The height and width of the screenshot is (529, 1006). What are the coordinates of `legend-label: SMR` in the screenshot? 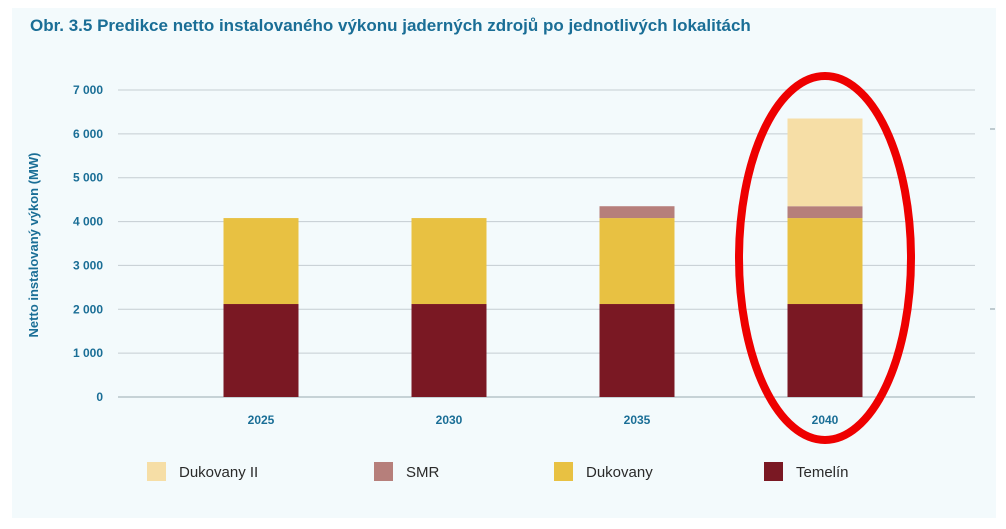 It's located at (423, 472).